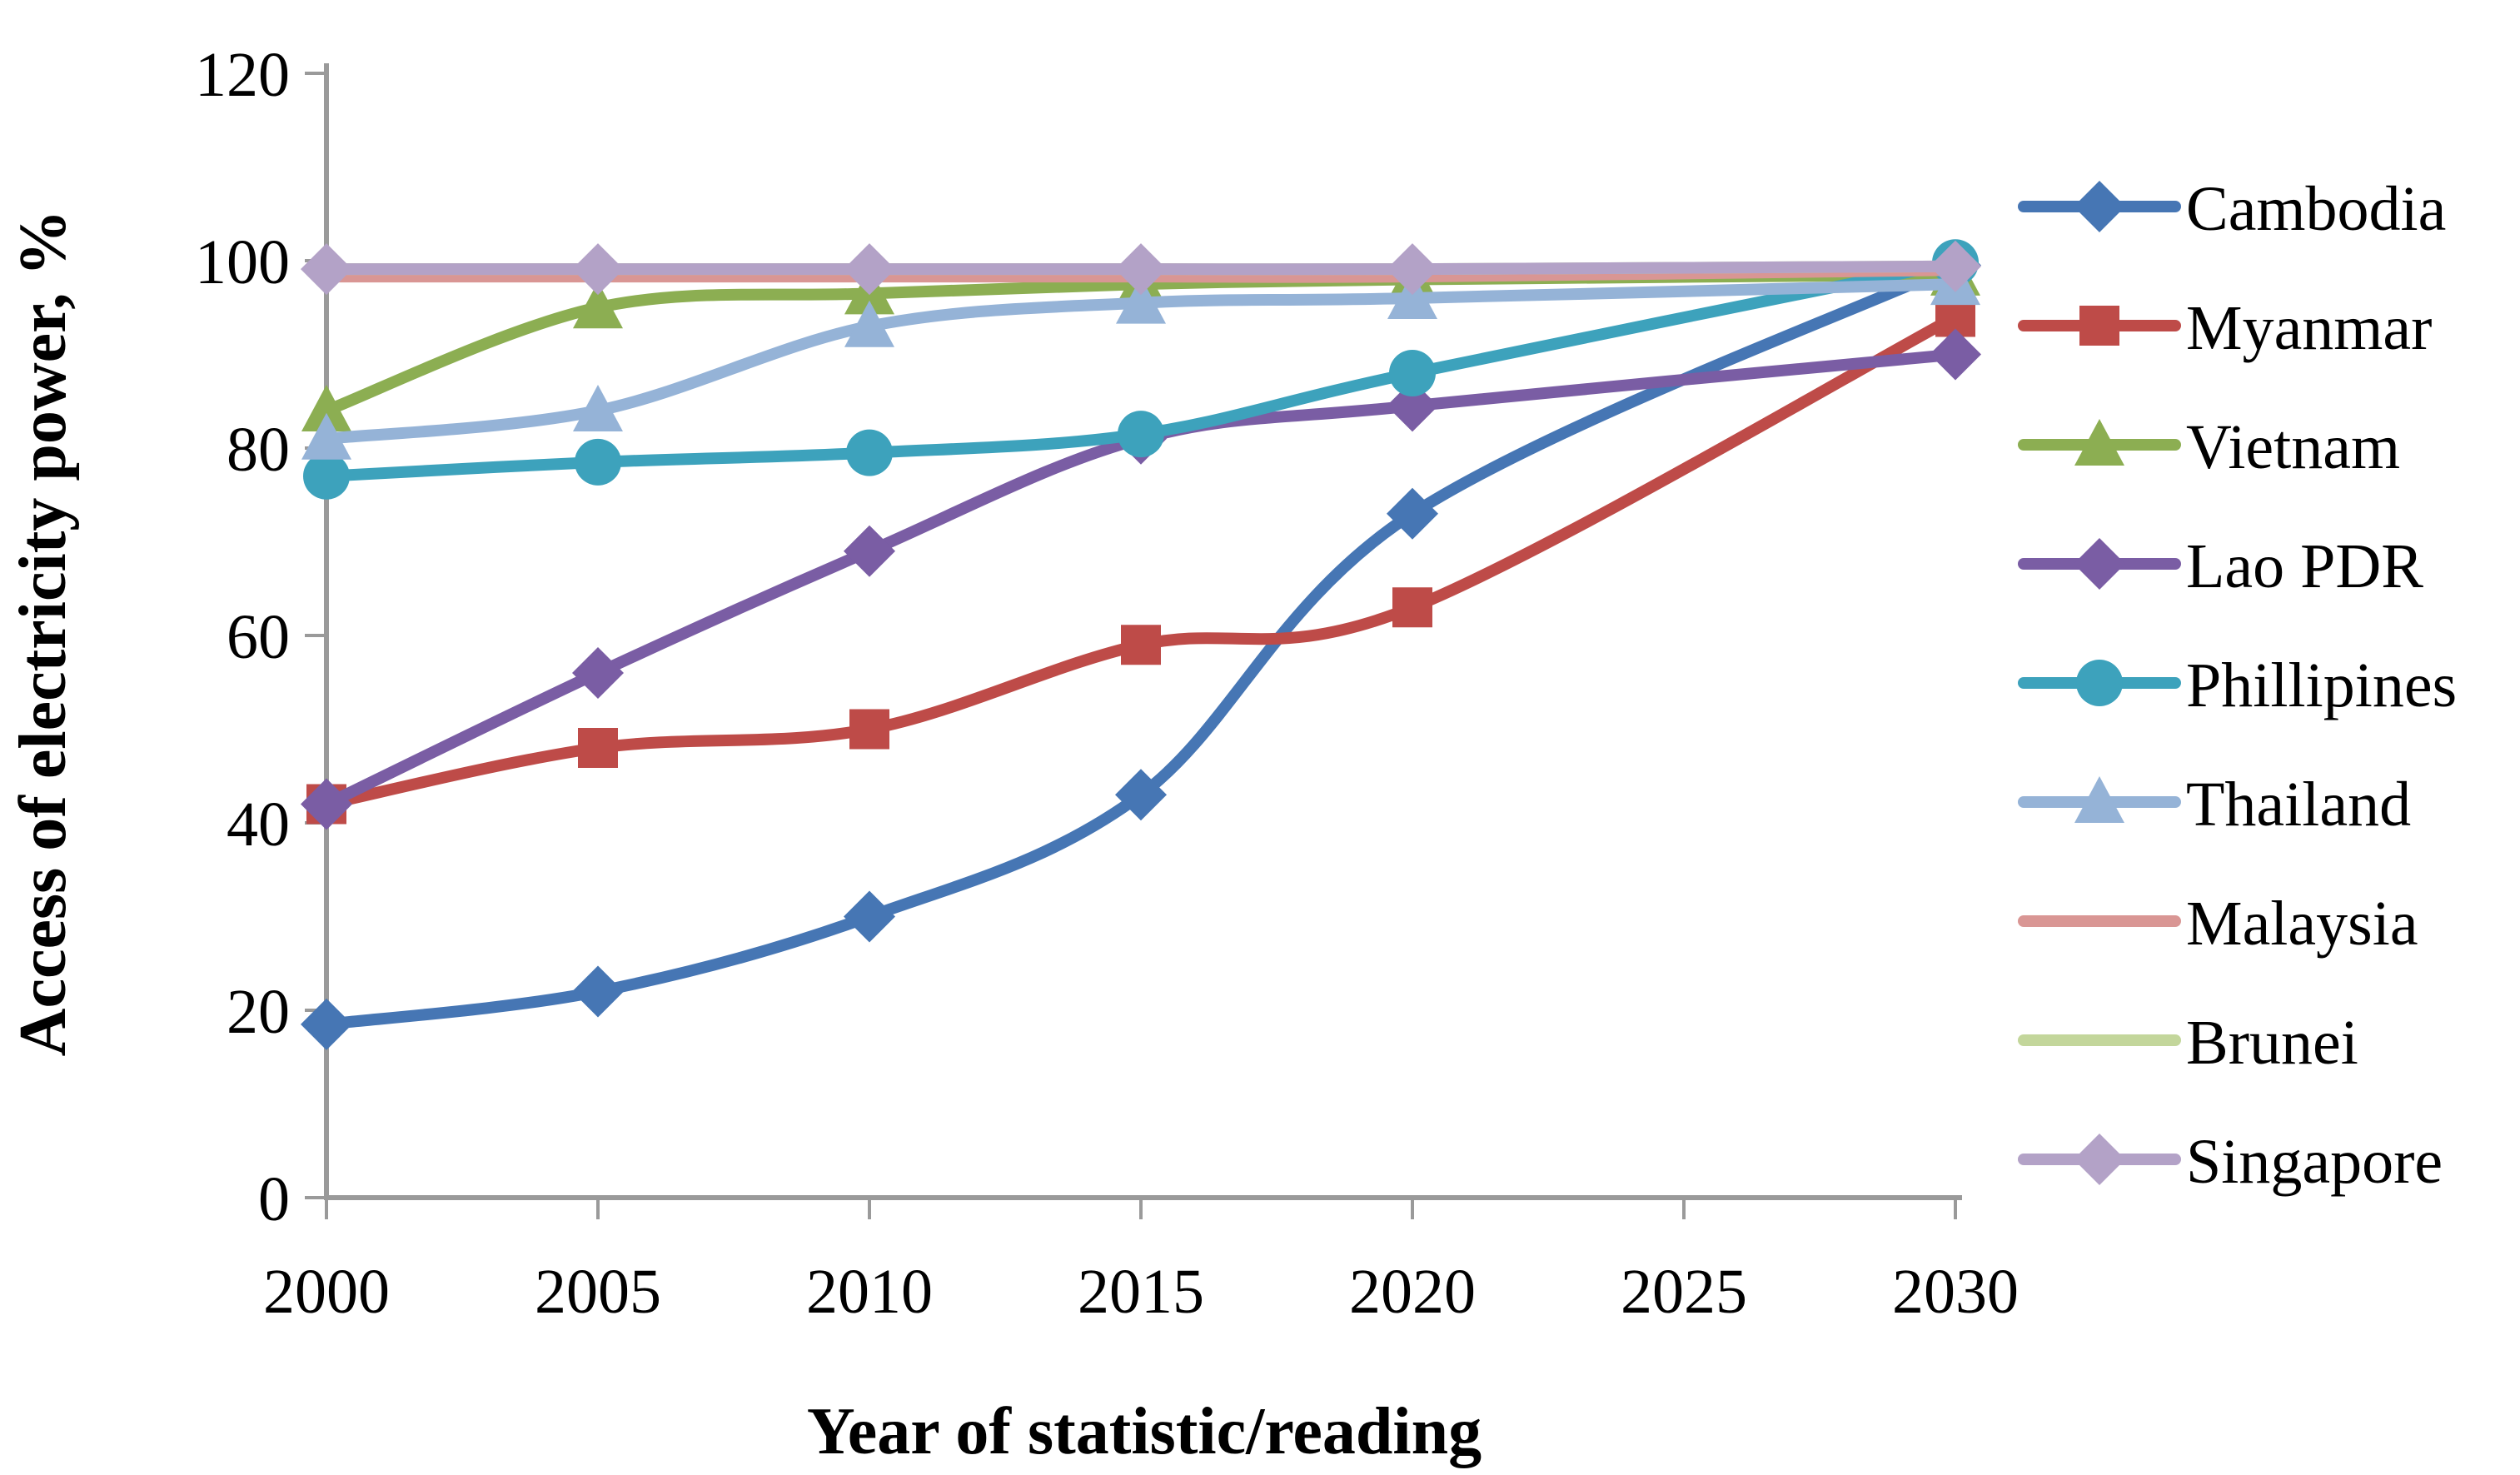 The image size is (2520, 1475). What do you see at coordinates (1144, 1431) in the screenshot?
I see `x-axis-title: Year of statistic/reading` at bounding box center [1144, 1431].